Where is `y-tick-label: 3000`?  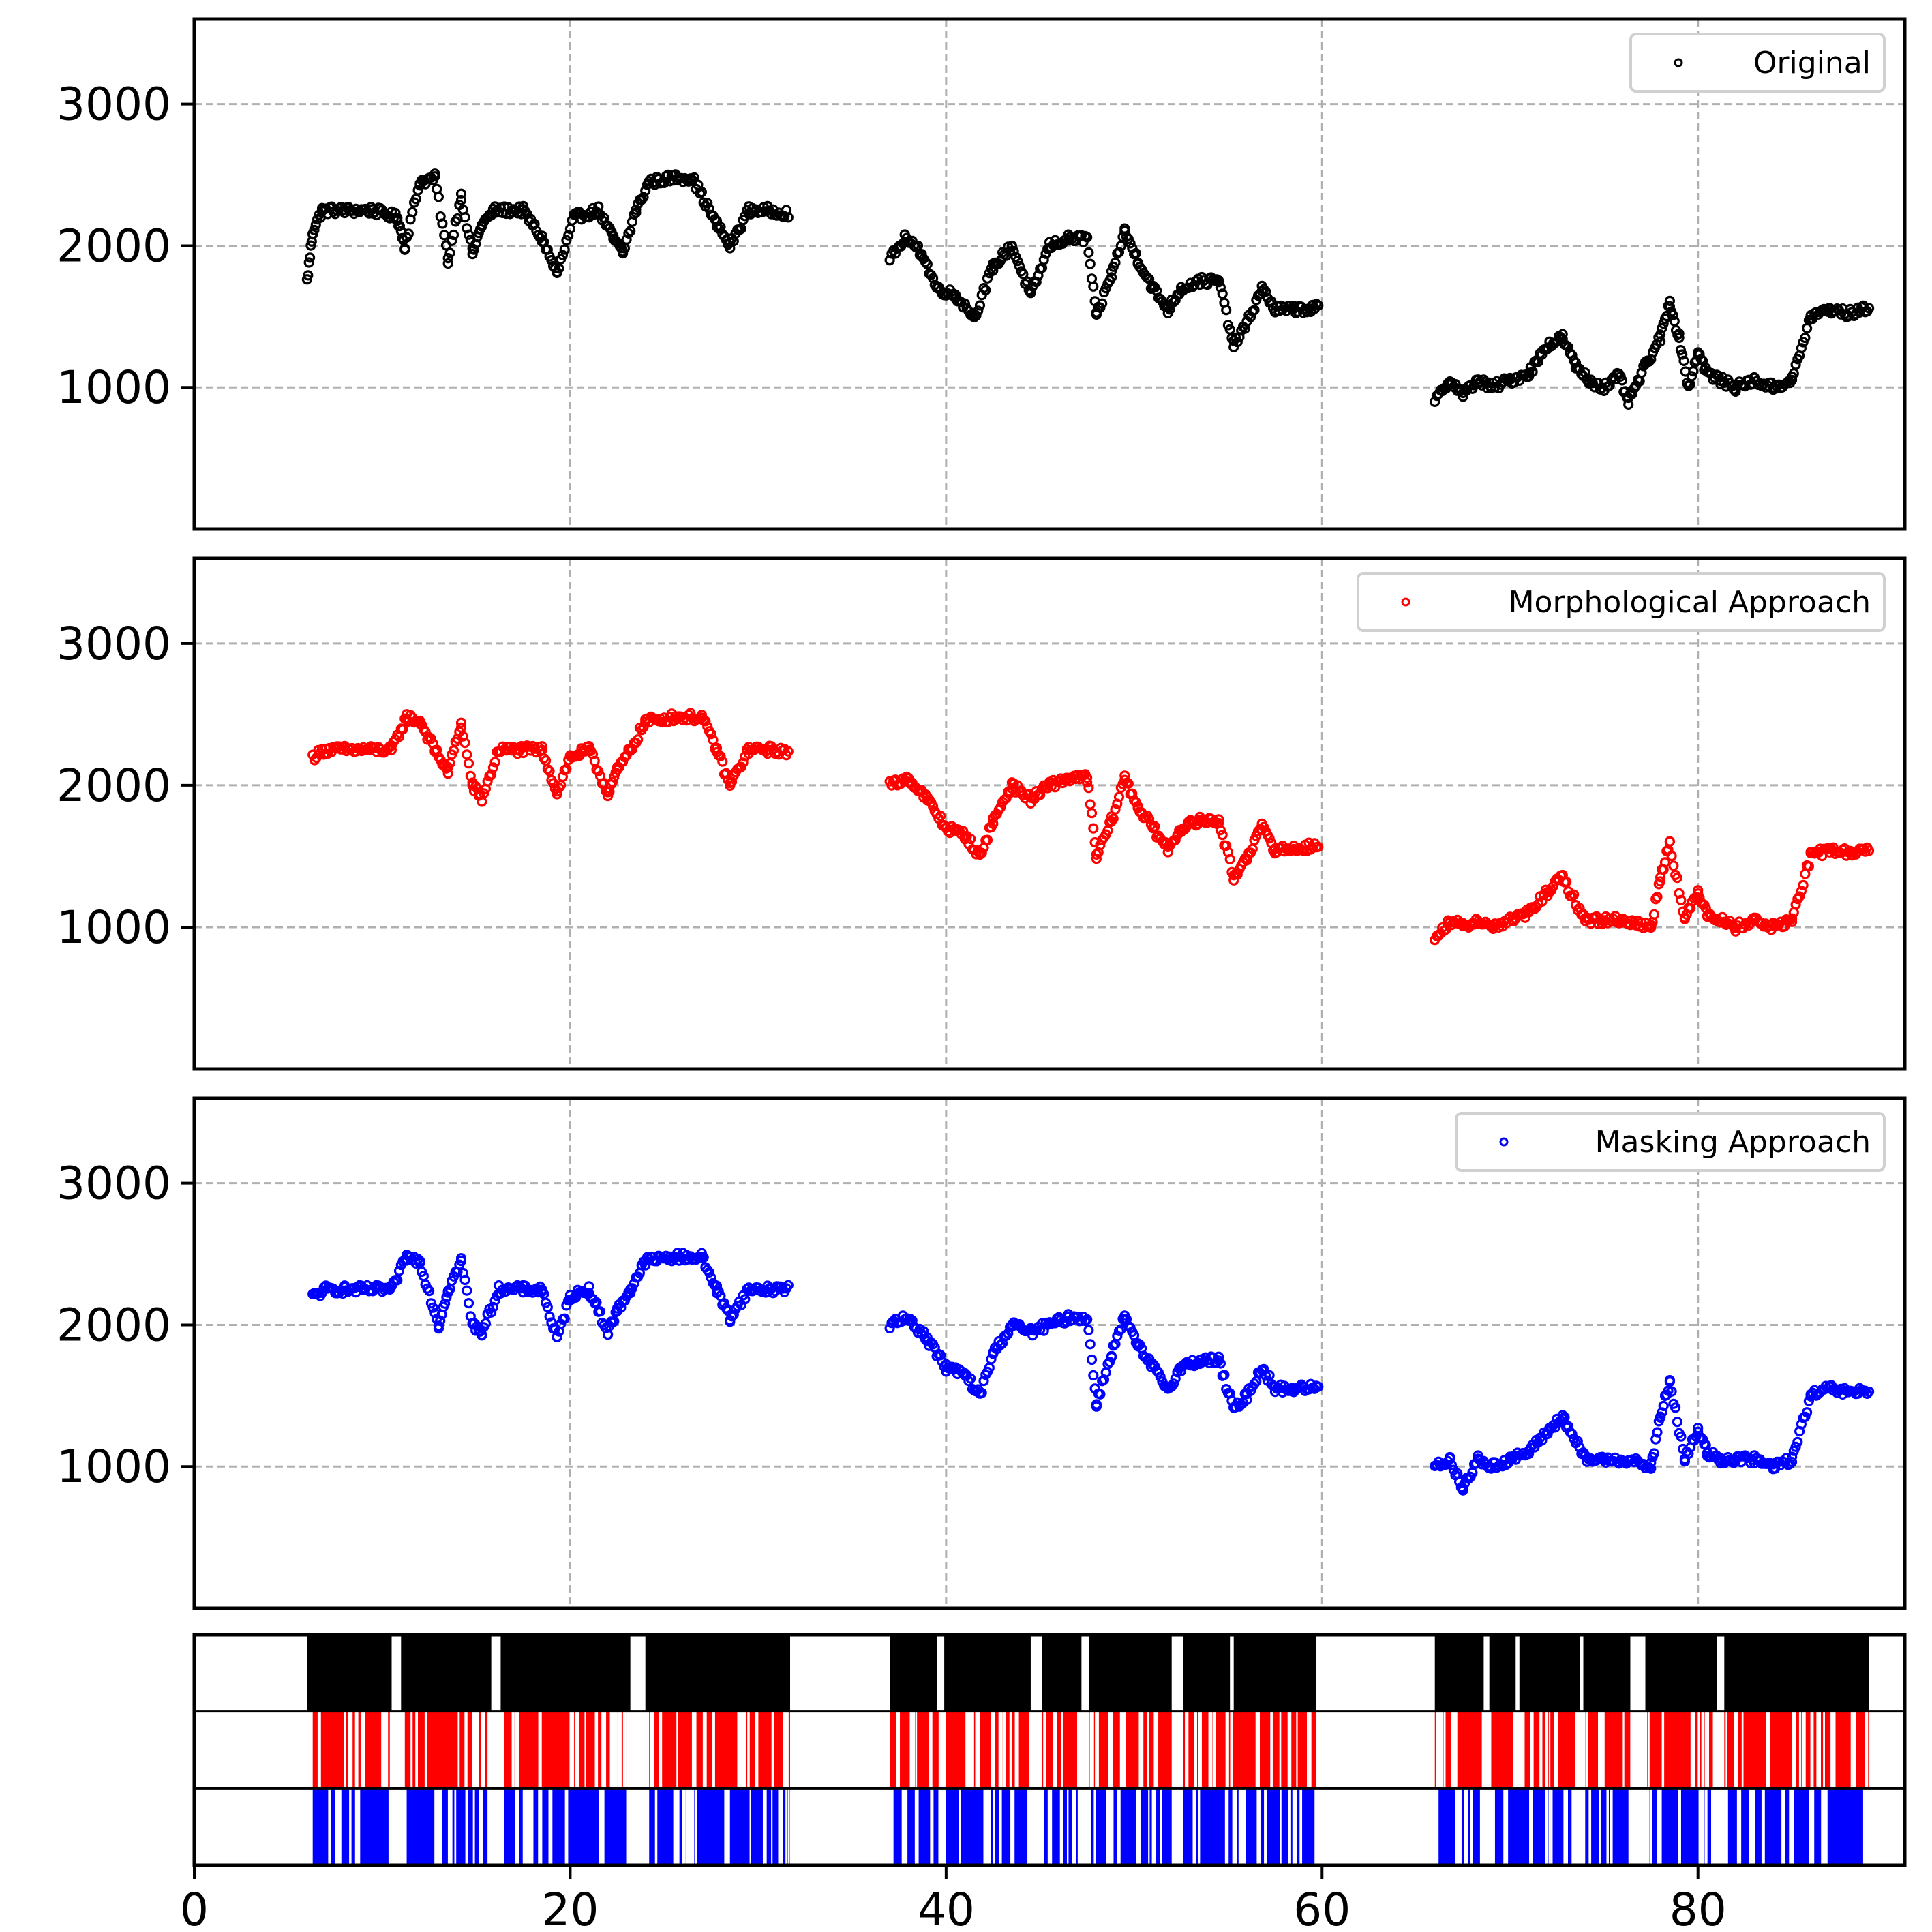
y-tick-label: 3000 is located at coordinates (114, 1184).